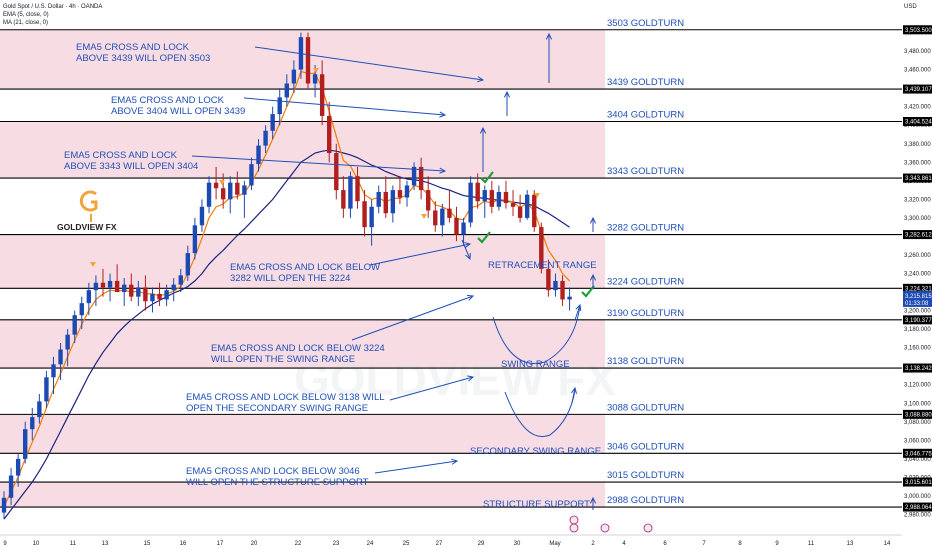  I want to click on watermark: GOLDVIEW FX, so click(455, 379).